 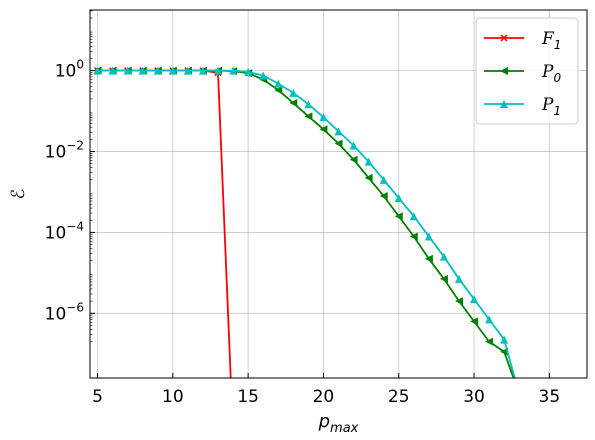 I want to click on x-tick-label: 30, so click(x=474, y=397).